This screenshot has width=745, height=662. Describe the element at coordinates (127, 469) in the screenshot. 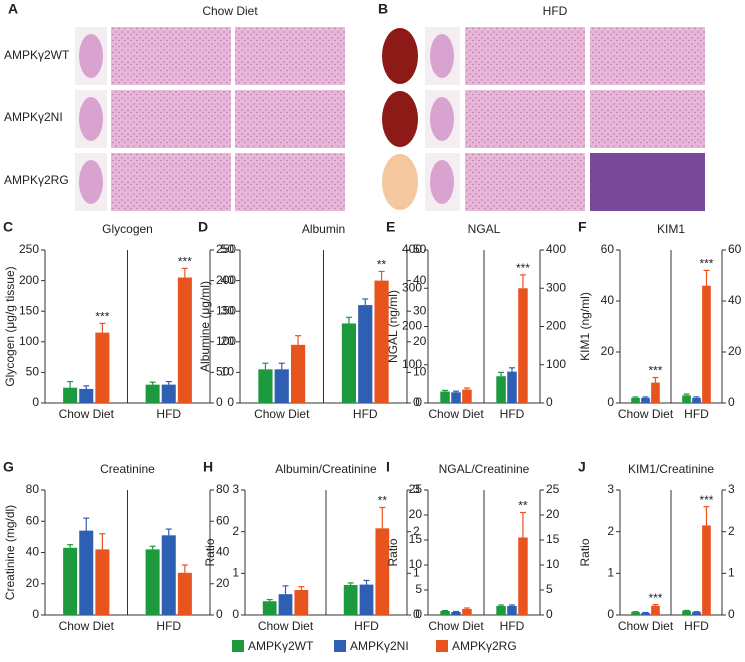

I see `chart-title: Creatinine` at that location.